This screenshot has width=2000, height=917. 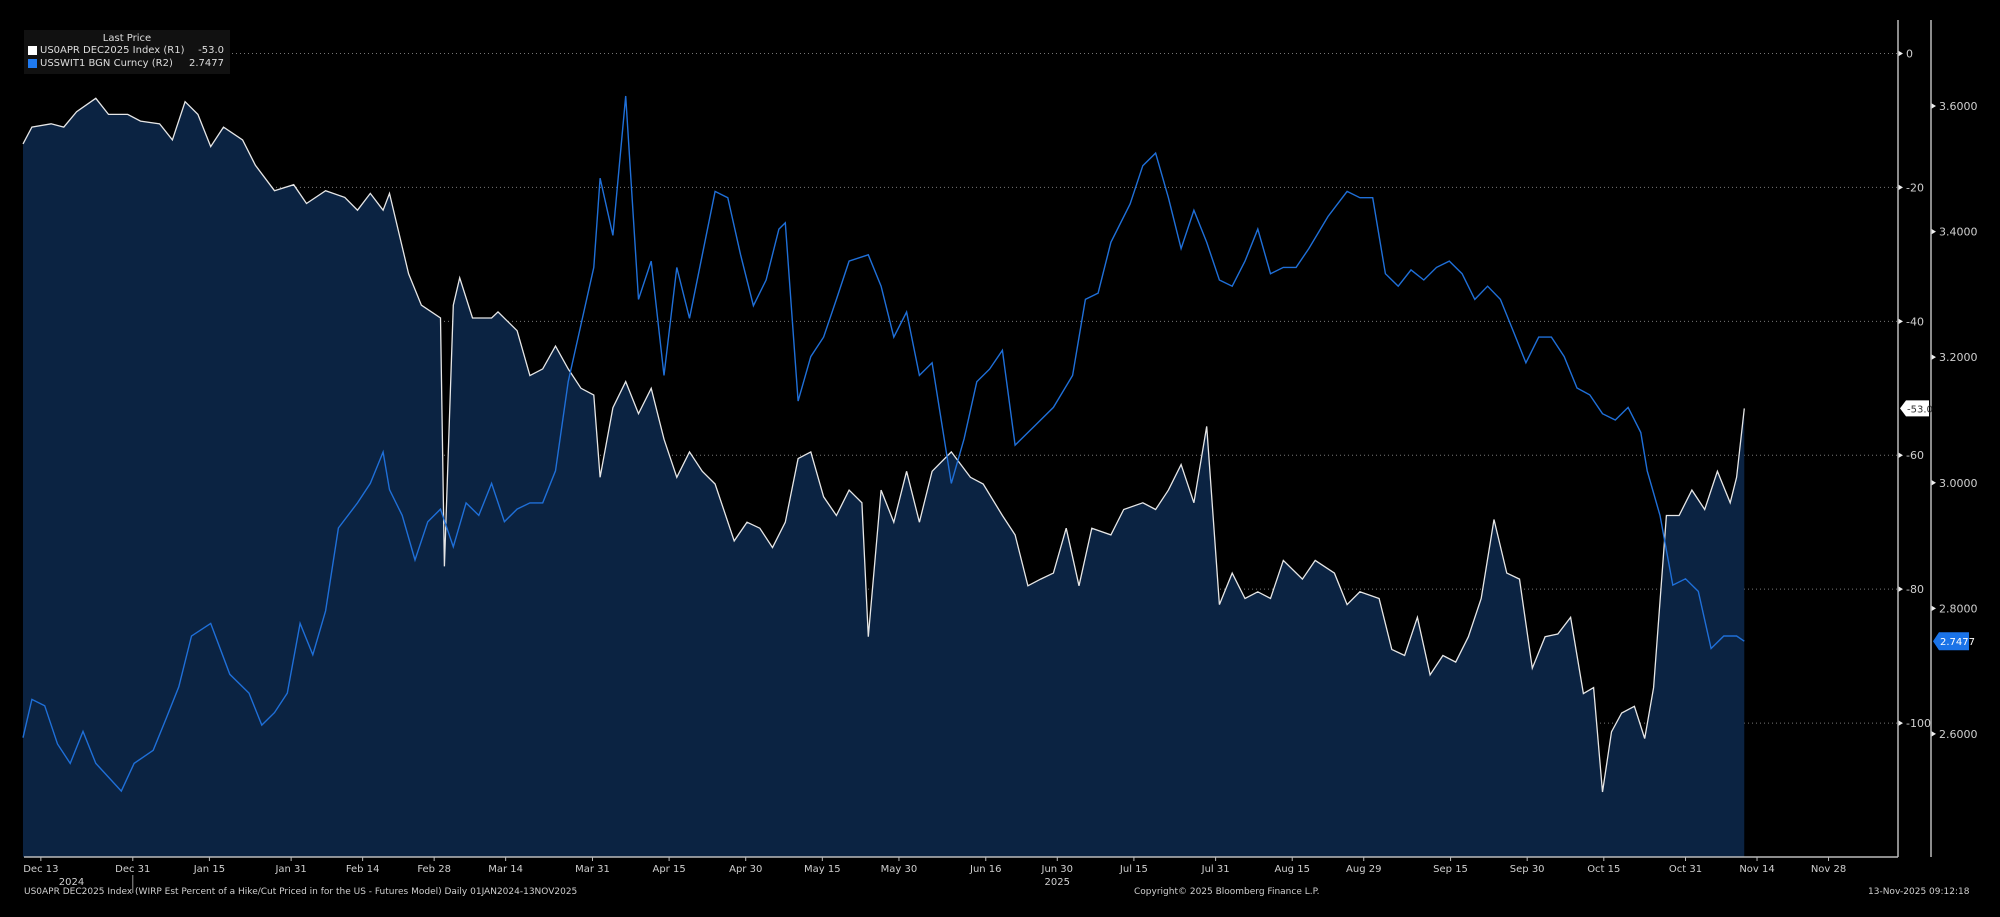 What do you see at coordinates (1215, 869) in the screenshot?
I see `x-tick-label: Jul 31` at bounding box center [1215, 869].